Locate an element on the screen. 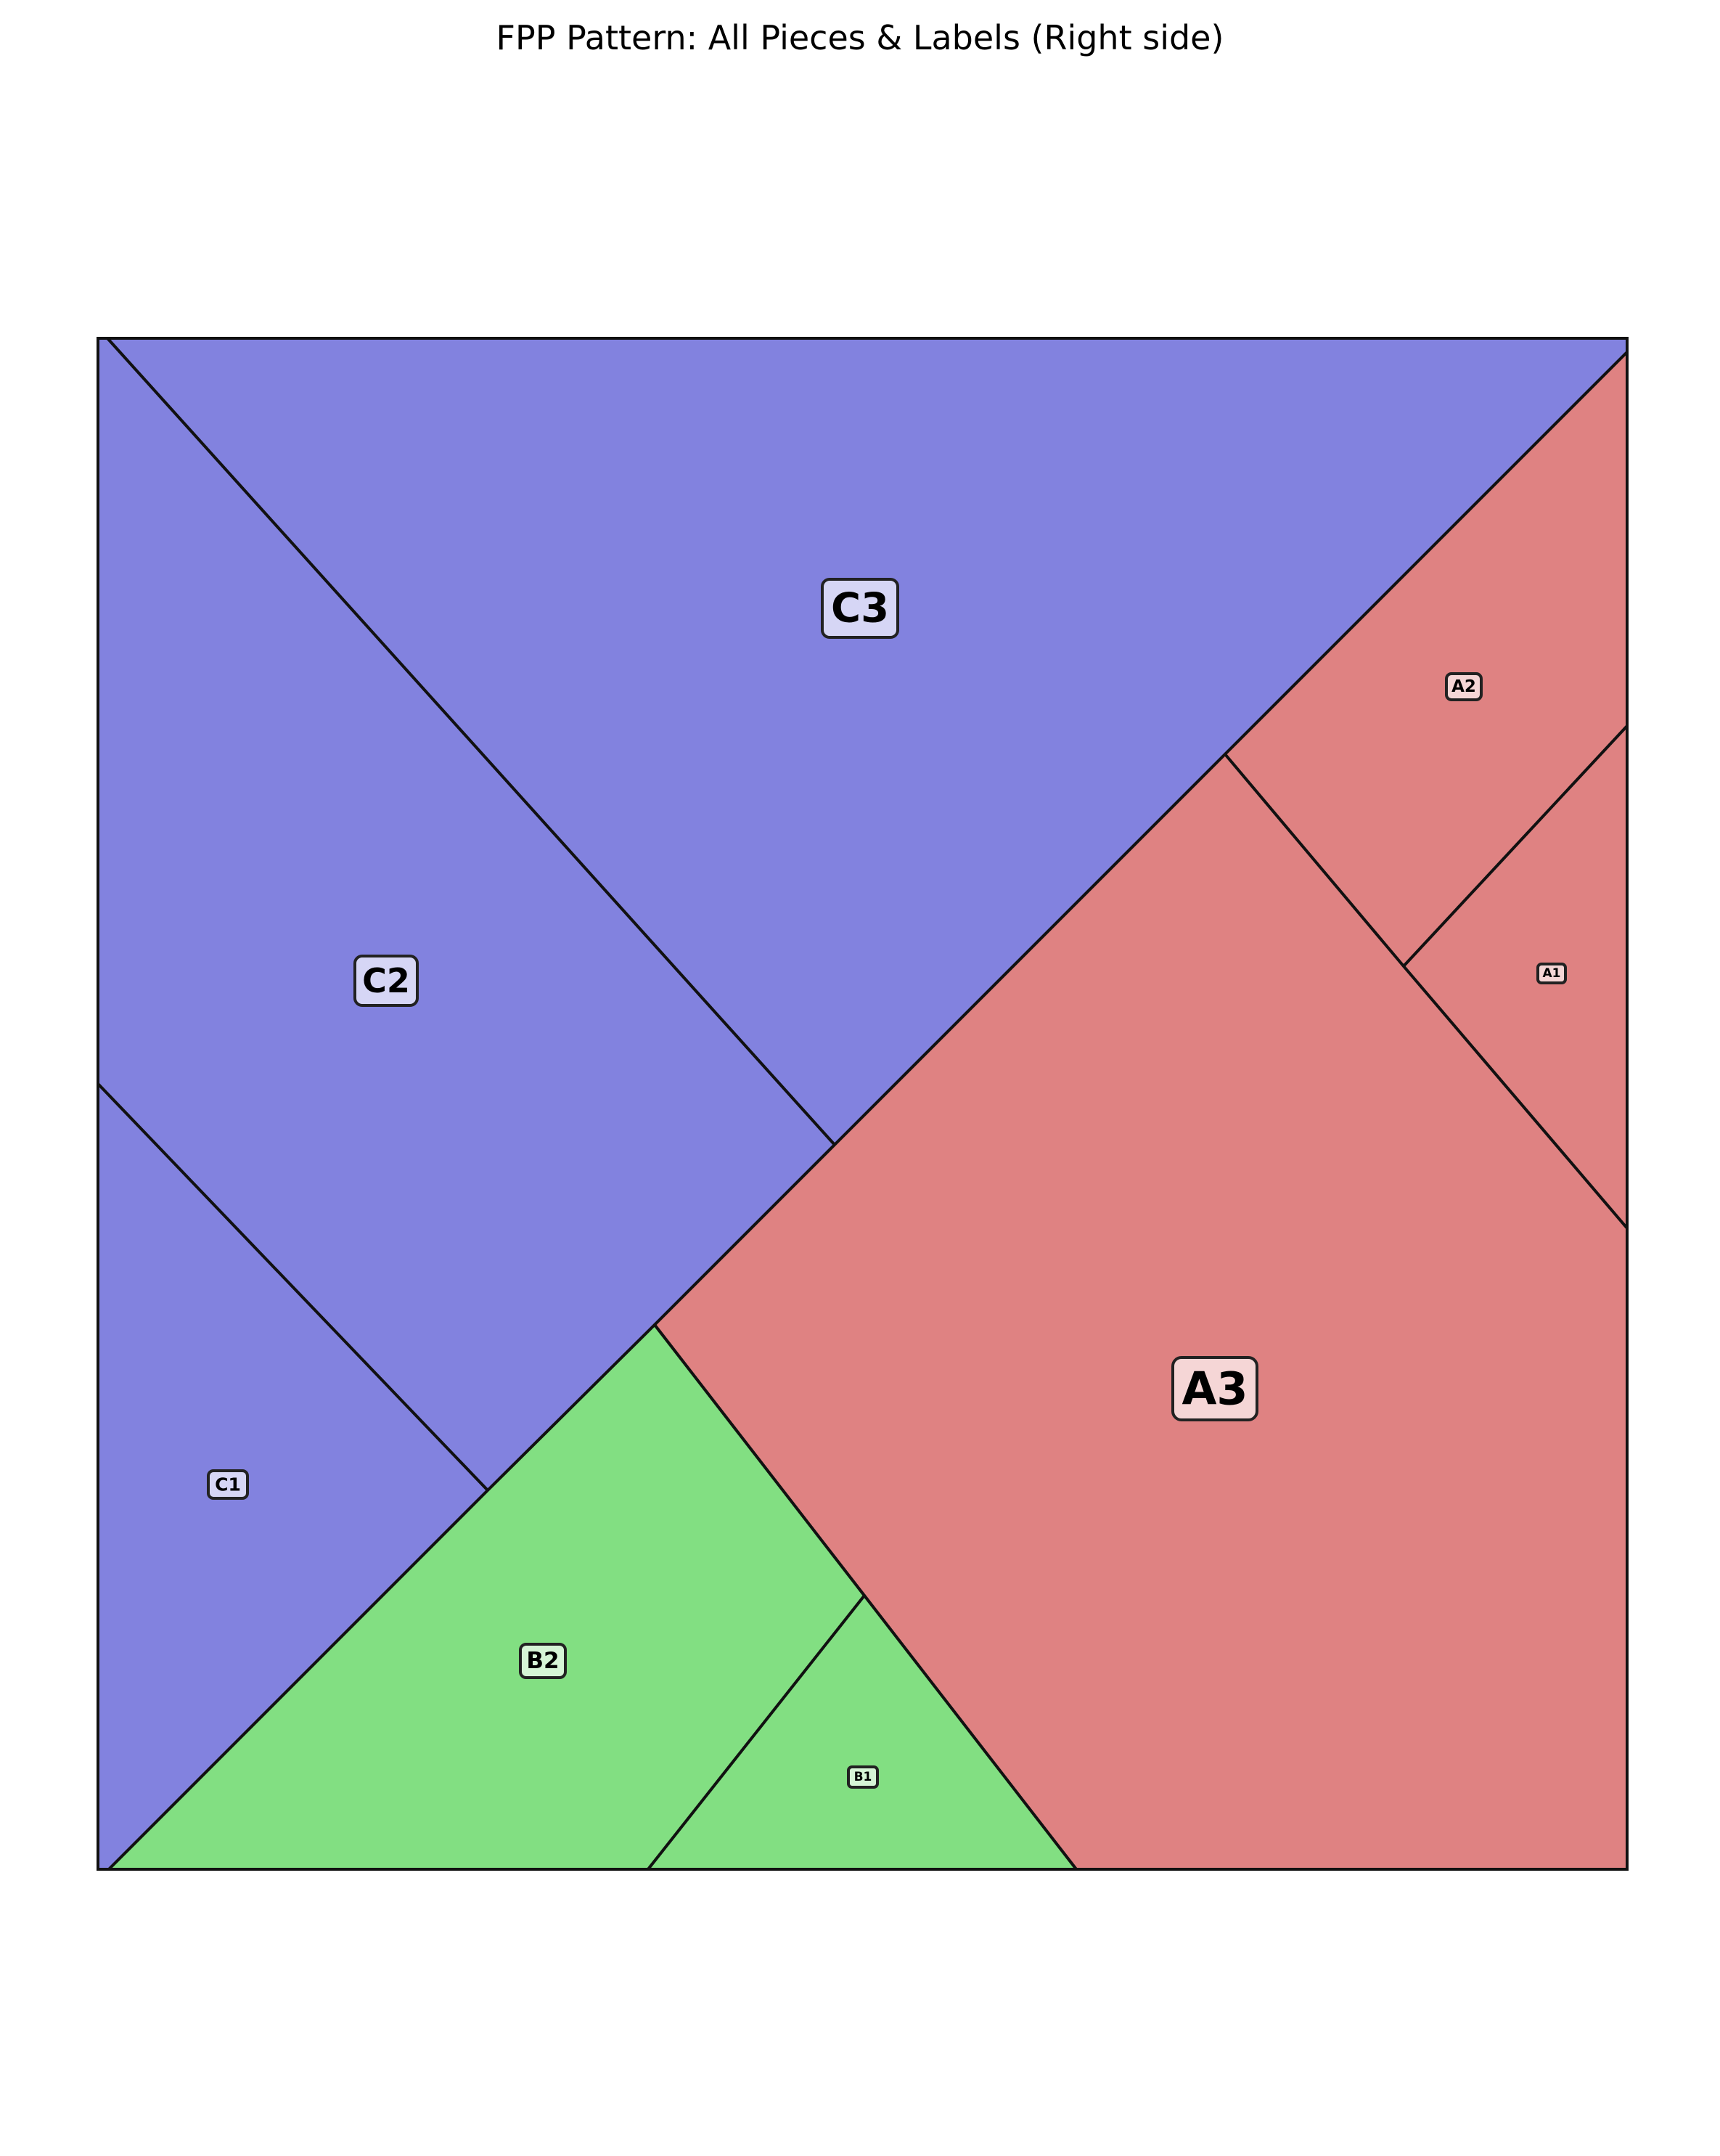  svg-text: B1 is located at coordinates (863, 1777).